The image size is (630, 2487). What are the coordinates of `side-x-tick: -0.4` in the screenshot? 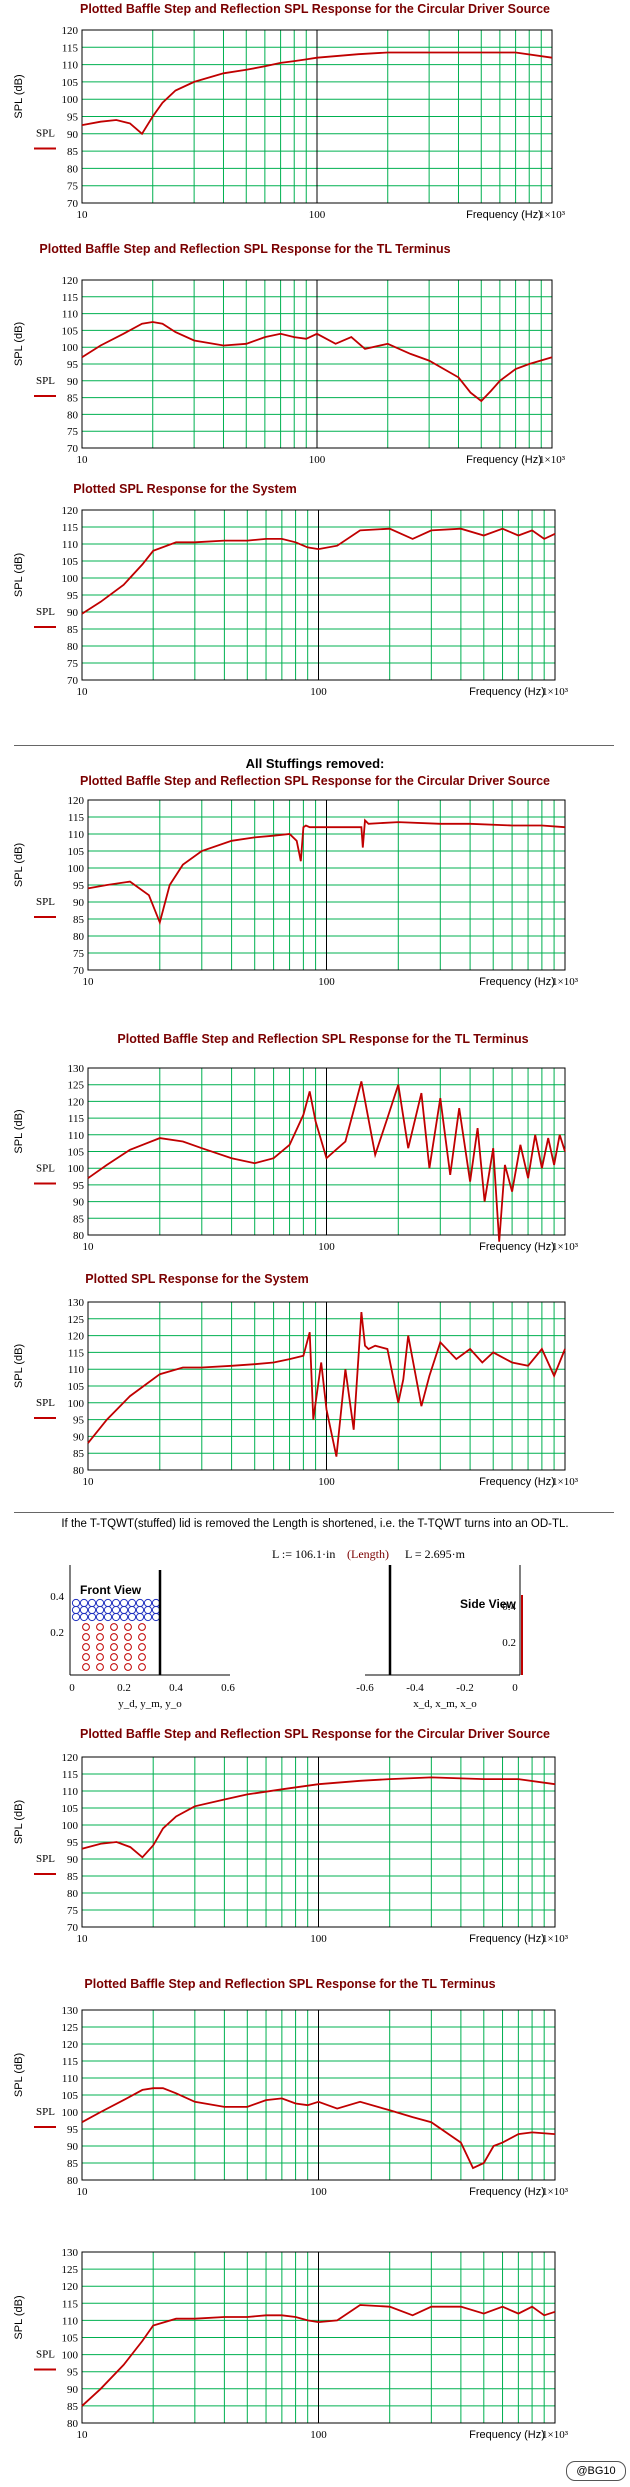 It's located at (415, 1688).